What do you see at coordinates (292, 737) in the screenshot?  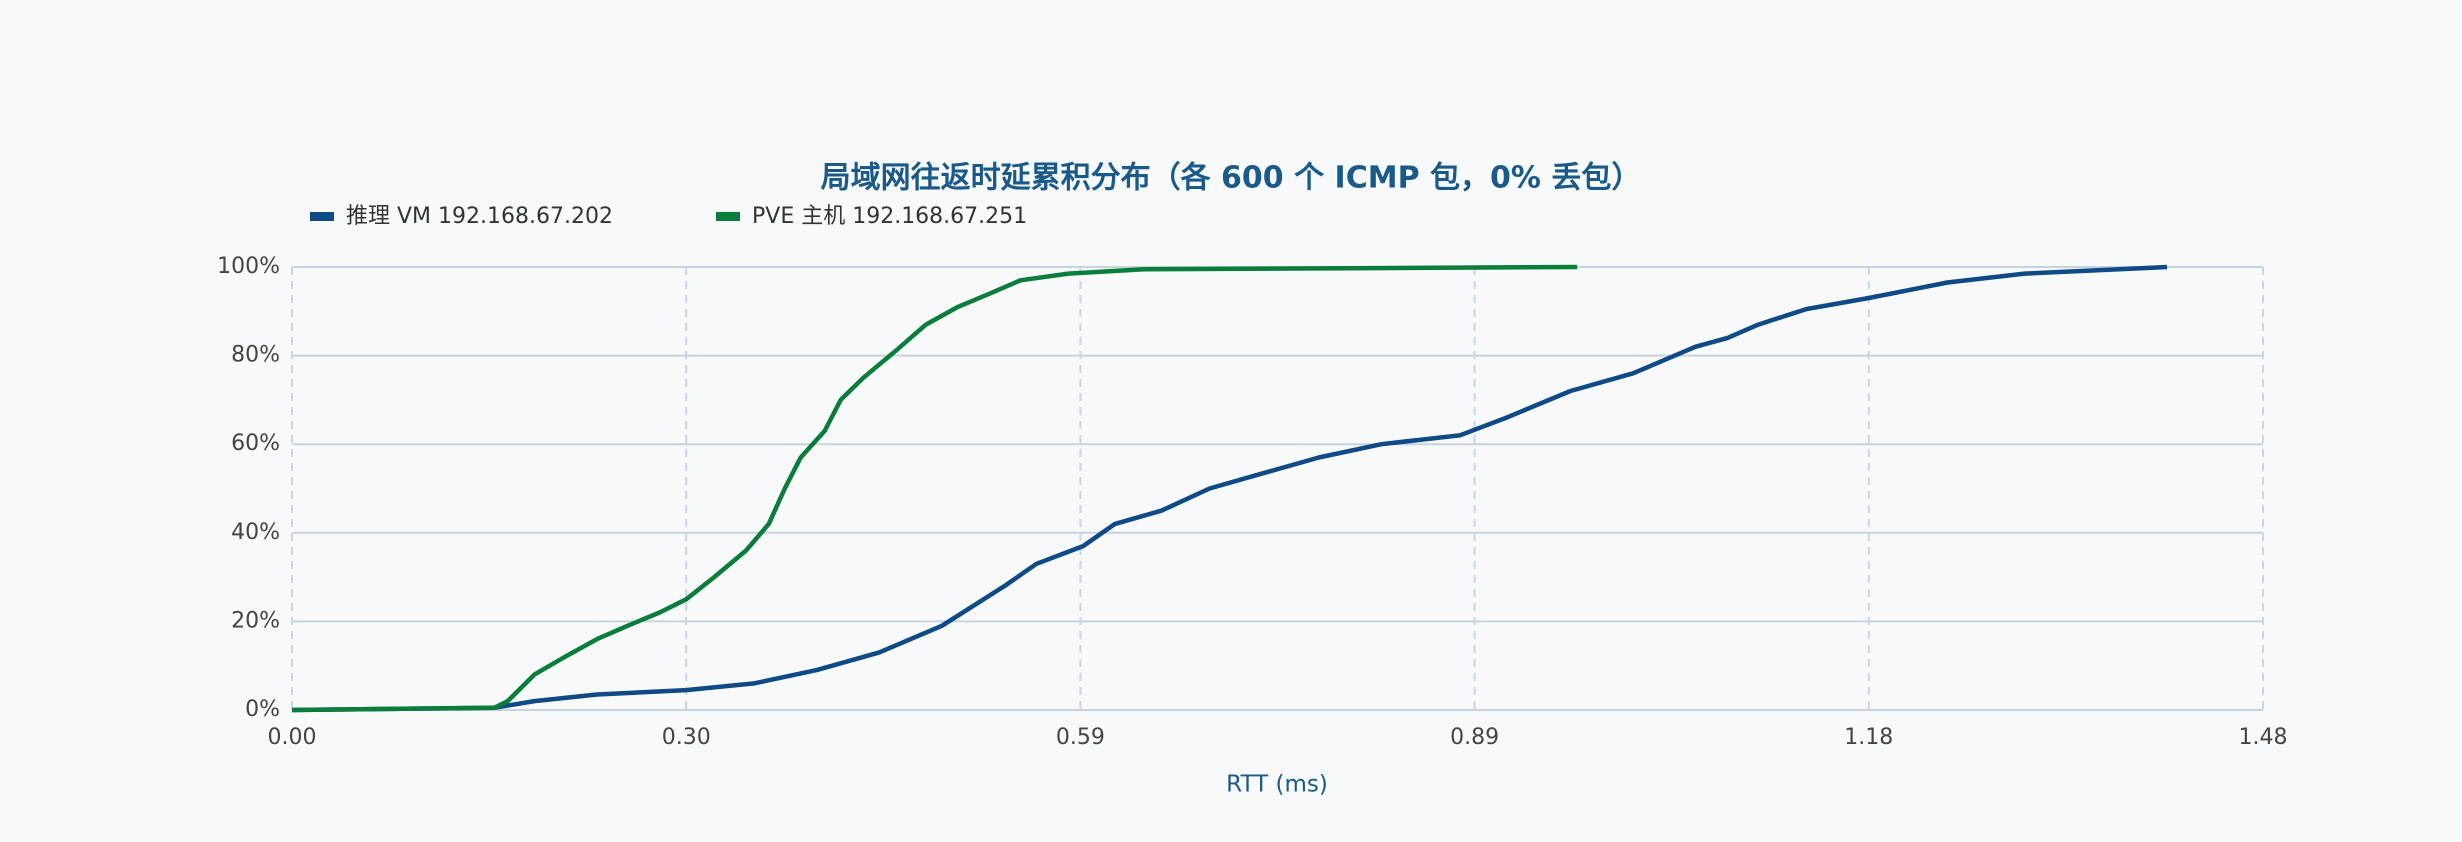 I see `x-tick-label: 0.00` at bounding box center [292, 737].